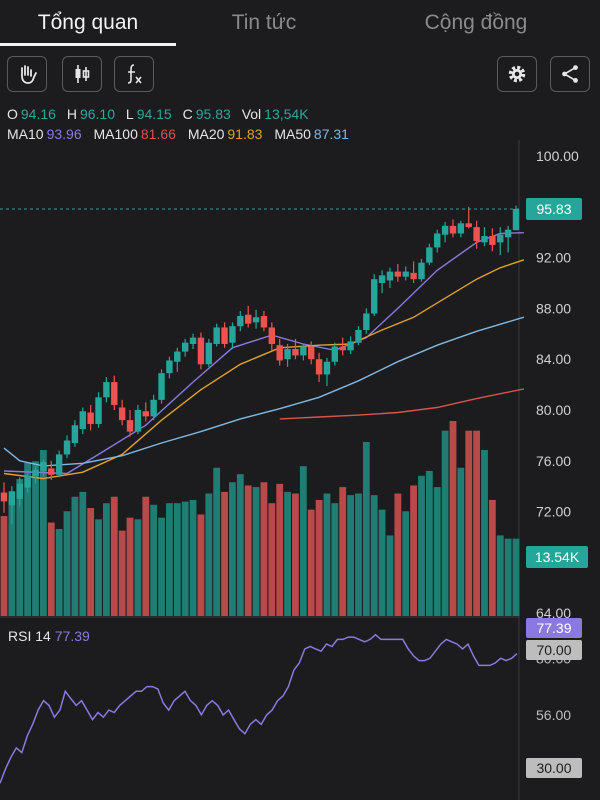  What do you see at coordinates (49, 636) in the screenshot?
I see `rsi-legend: RSI 14 77.39` at bounding box center [49, 636].